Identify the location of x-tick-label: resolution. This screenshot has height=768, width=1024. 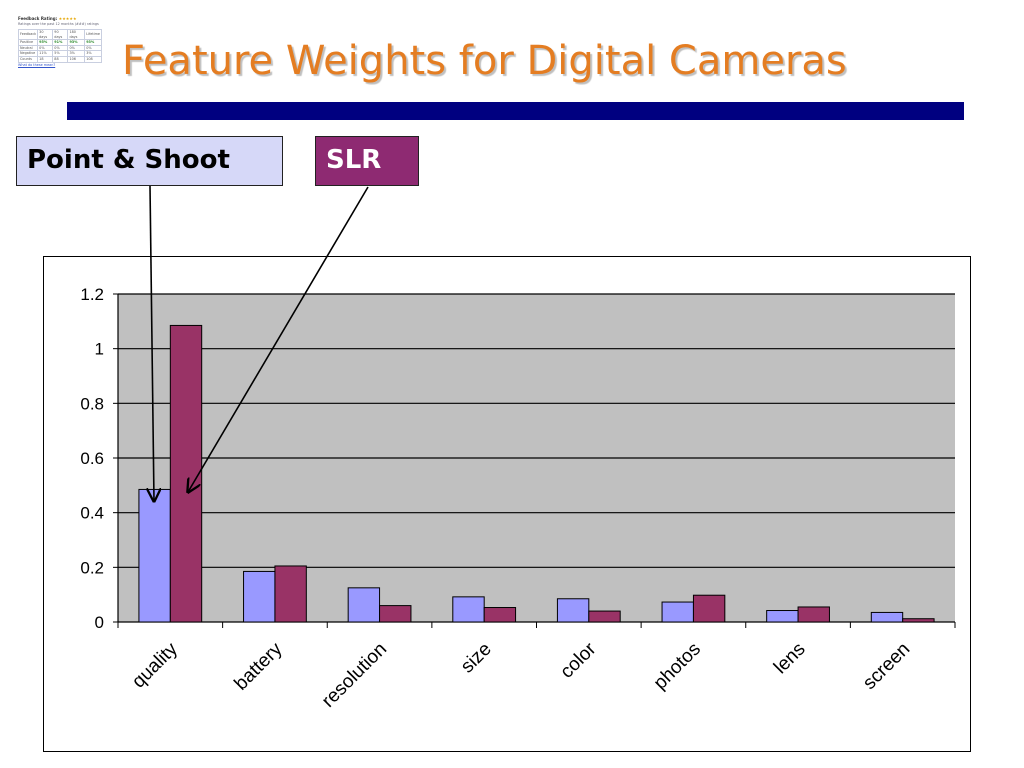
(354, 675).